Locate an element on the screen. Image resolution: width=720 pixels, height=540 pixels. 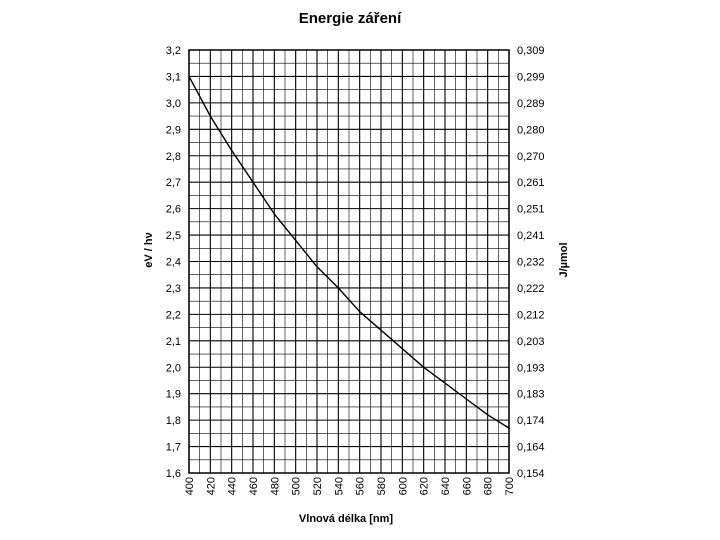
x-tick-label: 500 is located at coordinates (297, 486).